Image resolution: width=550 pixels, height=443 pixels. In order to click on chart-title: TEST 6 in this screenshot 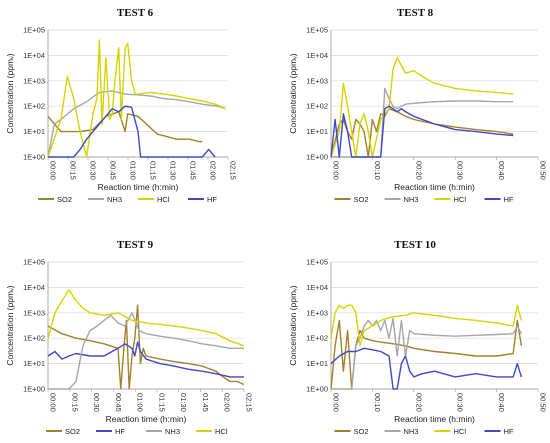, I will do `click(135, 13)`.